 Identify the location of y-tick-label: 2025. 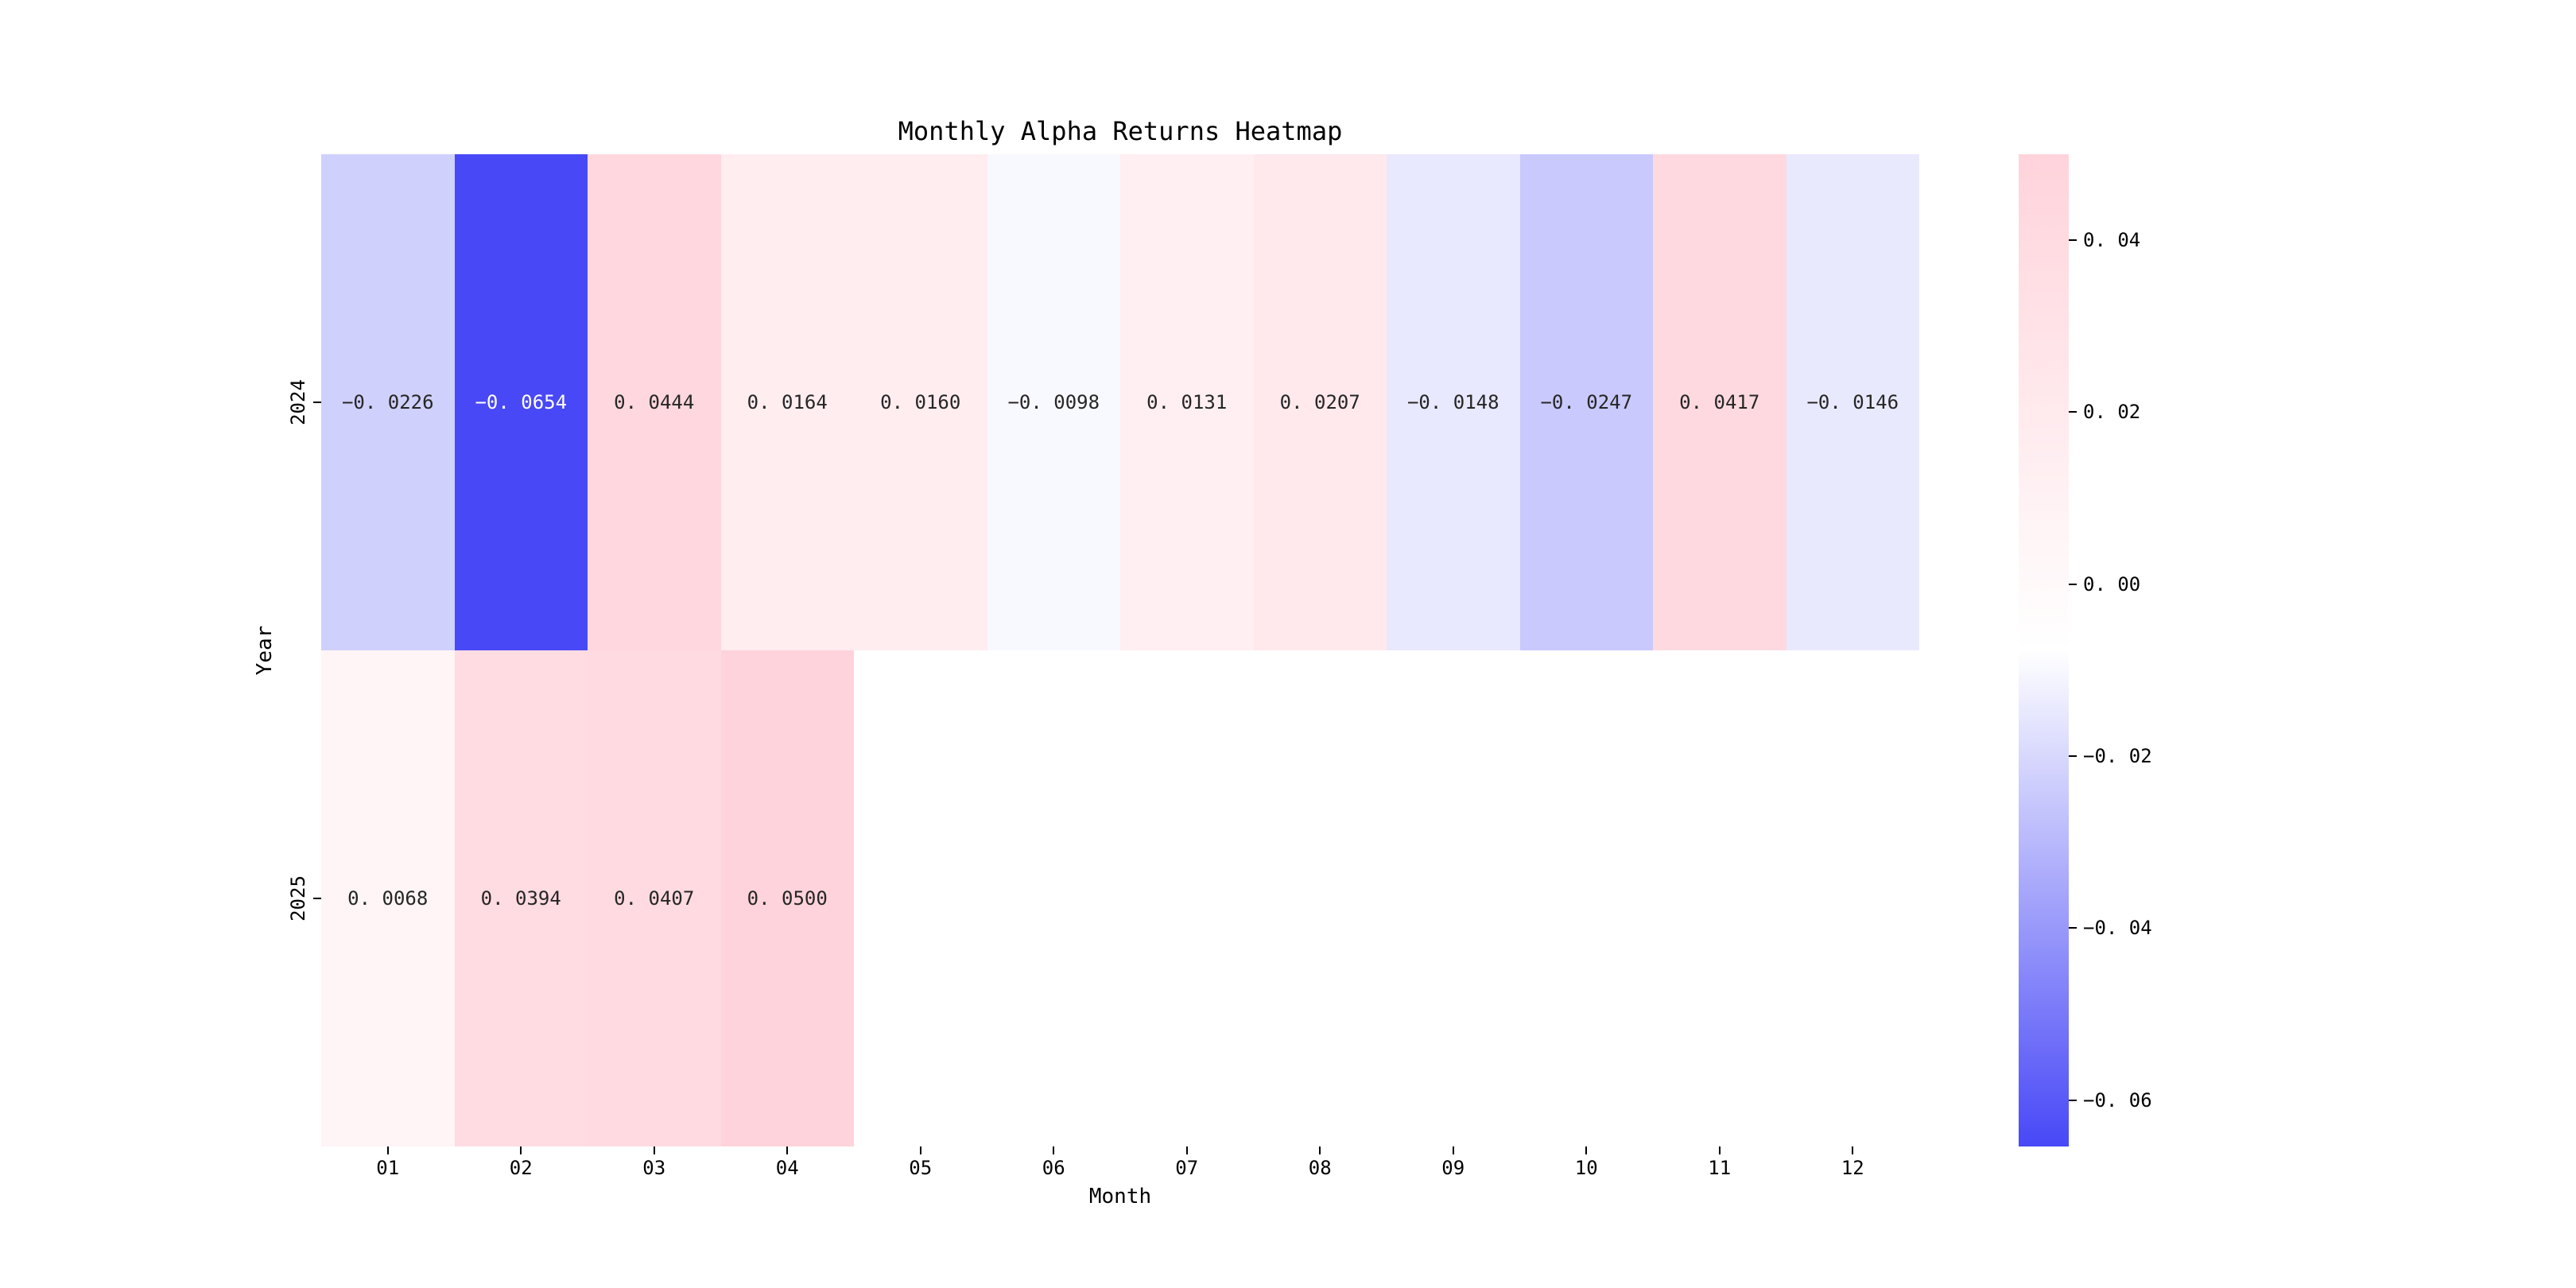
(298, 898).